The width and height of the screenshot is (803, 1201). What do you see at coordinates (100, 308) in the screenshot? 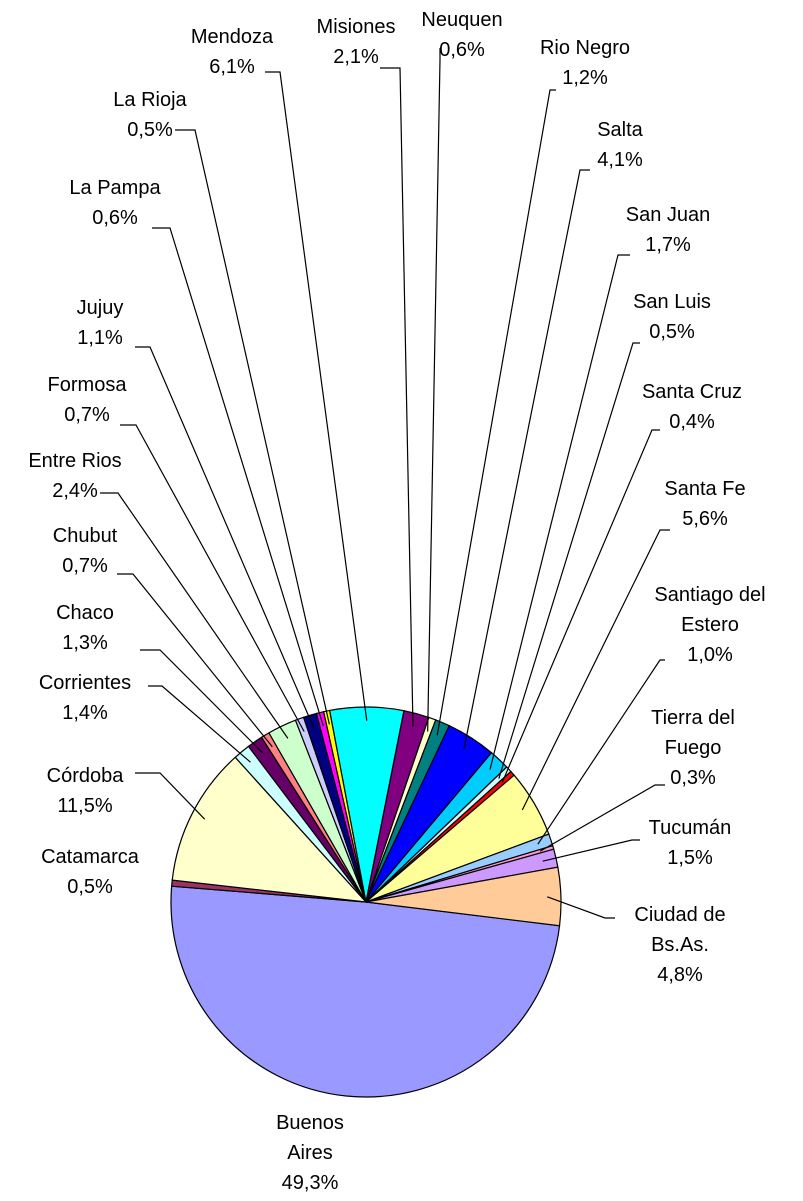
I see `category-name: Jujuy` at bounding box center [100, 308].